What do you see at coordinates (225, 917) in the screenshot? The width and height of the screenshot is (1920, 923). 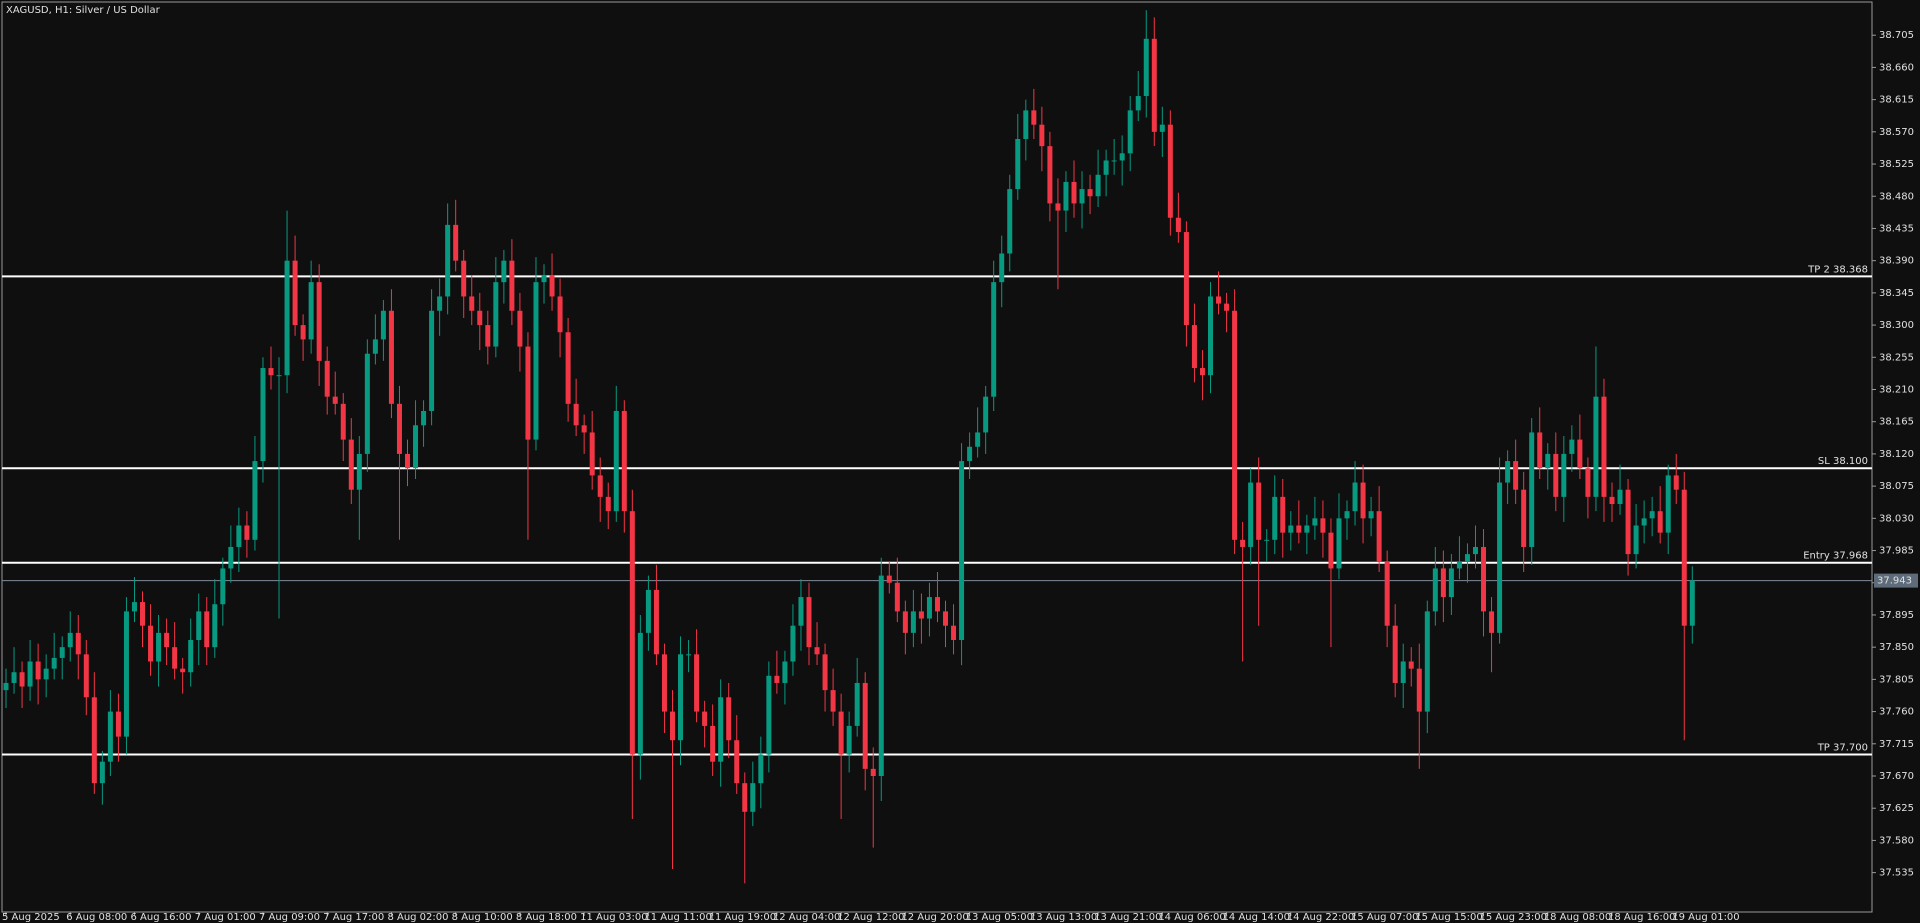 I see `x-tick-label: 7 Aug 01:00` at bounding box center [225, 917].